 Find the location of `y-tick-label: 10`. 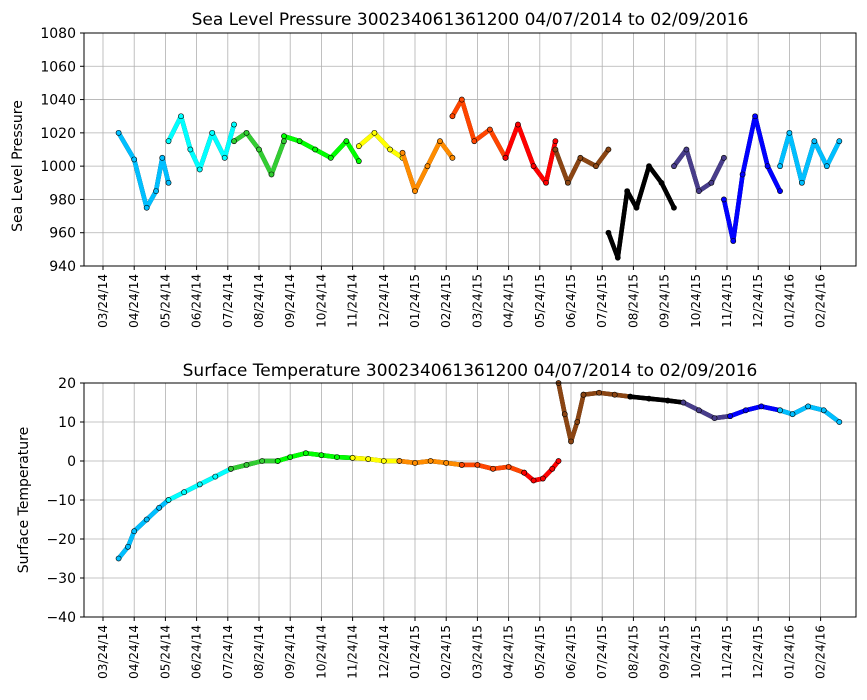

y-tick-label: 10 is located at coordinates (67, 423).